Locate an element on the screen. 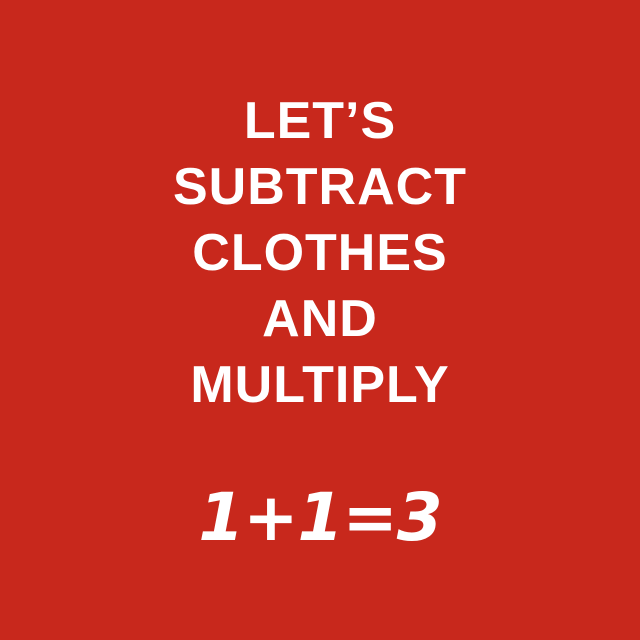  headline-line-5: MULTIPLY is located at coordinates (320, 385).